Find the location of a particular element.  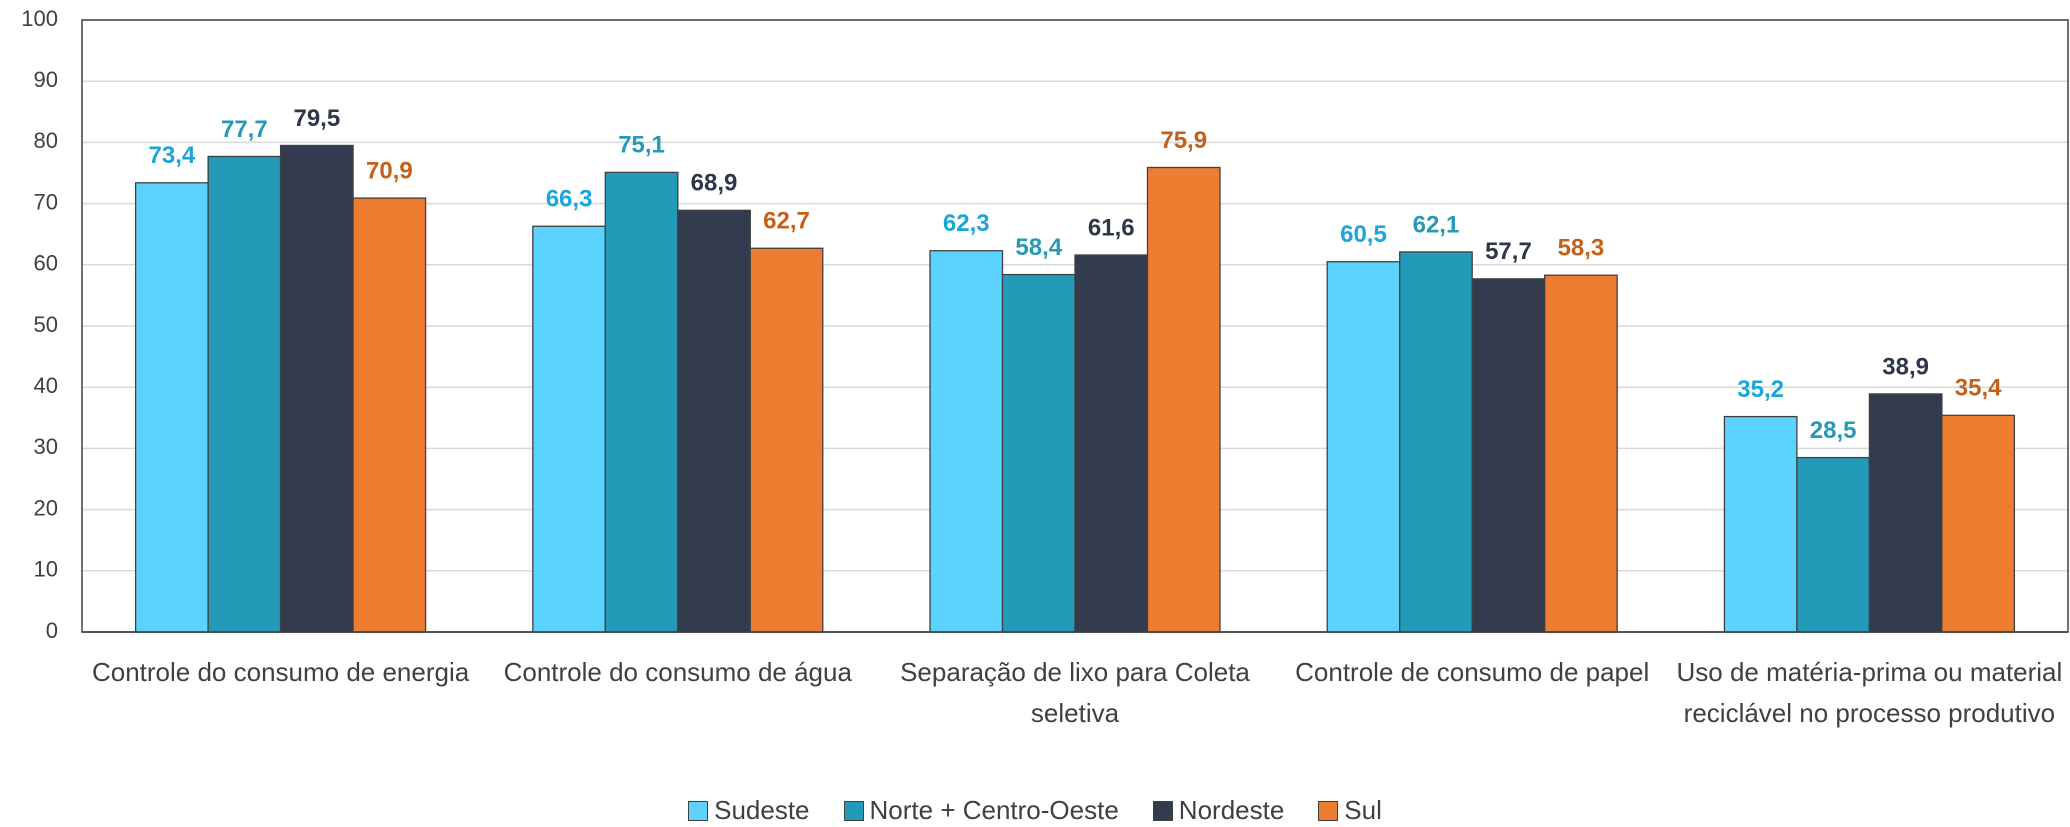

legend-label: Norte + Centro-Oeste is located at coordinates (994, 810).